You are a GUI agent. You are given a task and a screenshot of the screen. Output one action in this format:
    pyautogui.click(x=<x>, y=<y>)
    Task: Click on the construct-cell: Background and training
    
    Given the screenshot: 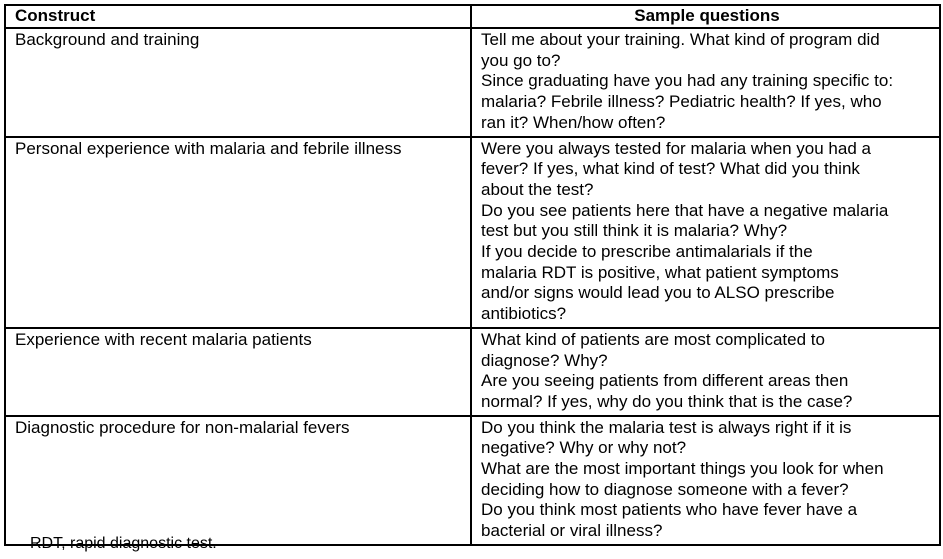 What is the action you would take?
    pyautogui.click(x=238, y=82)
    